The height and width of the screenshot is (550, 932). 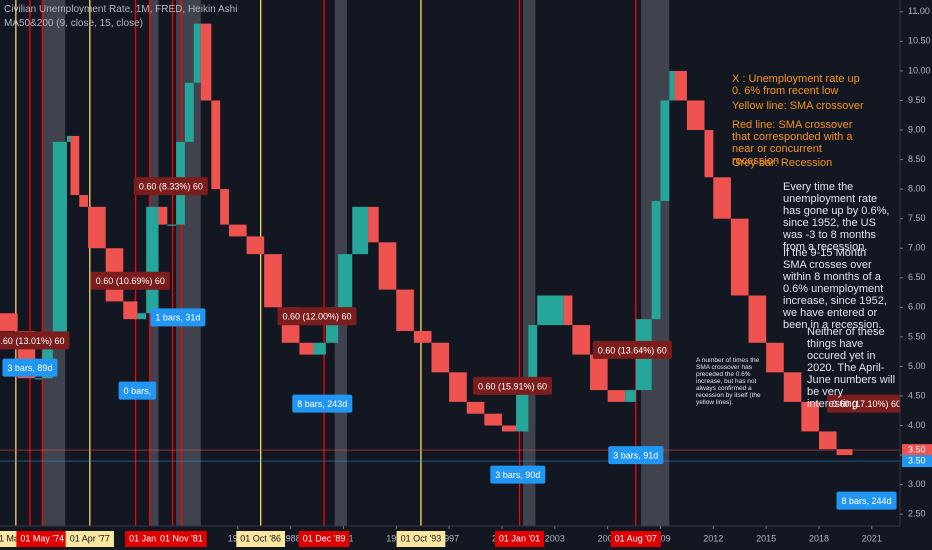 I want to click on annotation: 8 bars, 244d, so click(x=866, y=500).